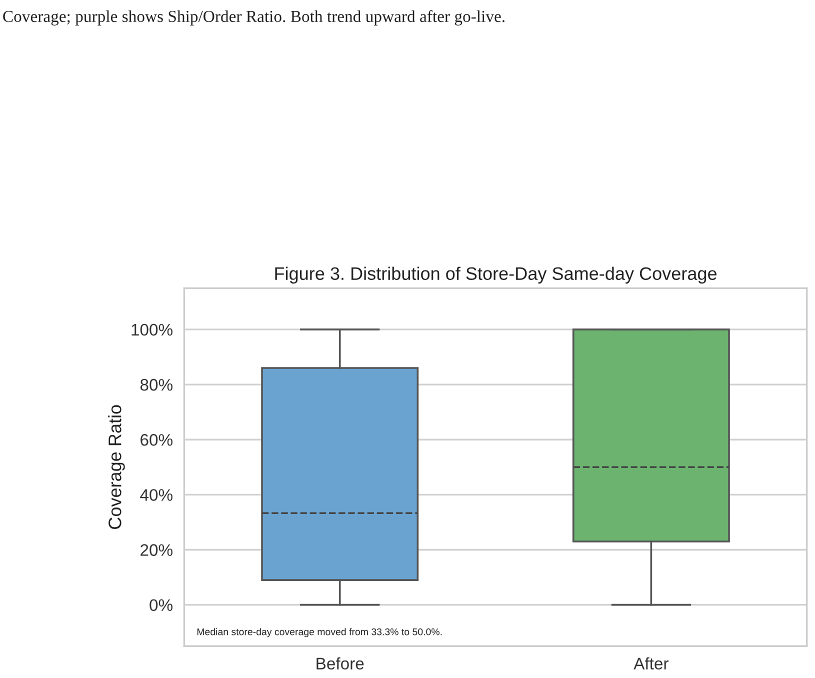  I want to click on y-tick-label: 60%, so click(156, 440).